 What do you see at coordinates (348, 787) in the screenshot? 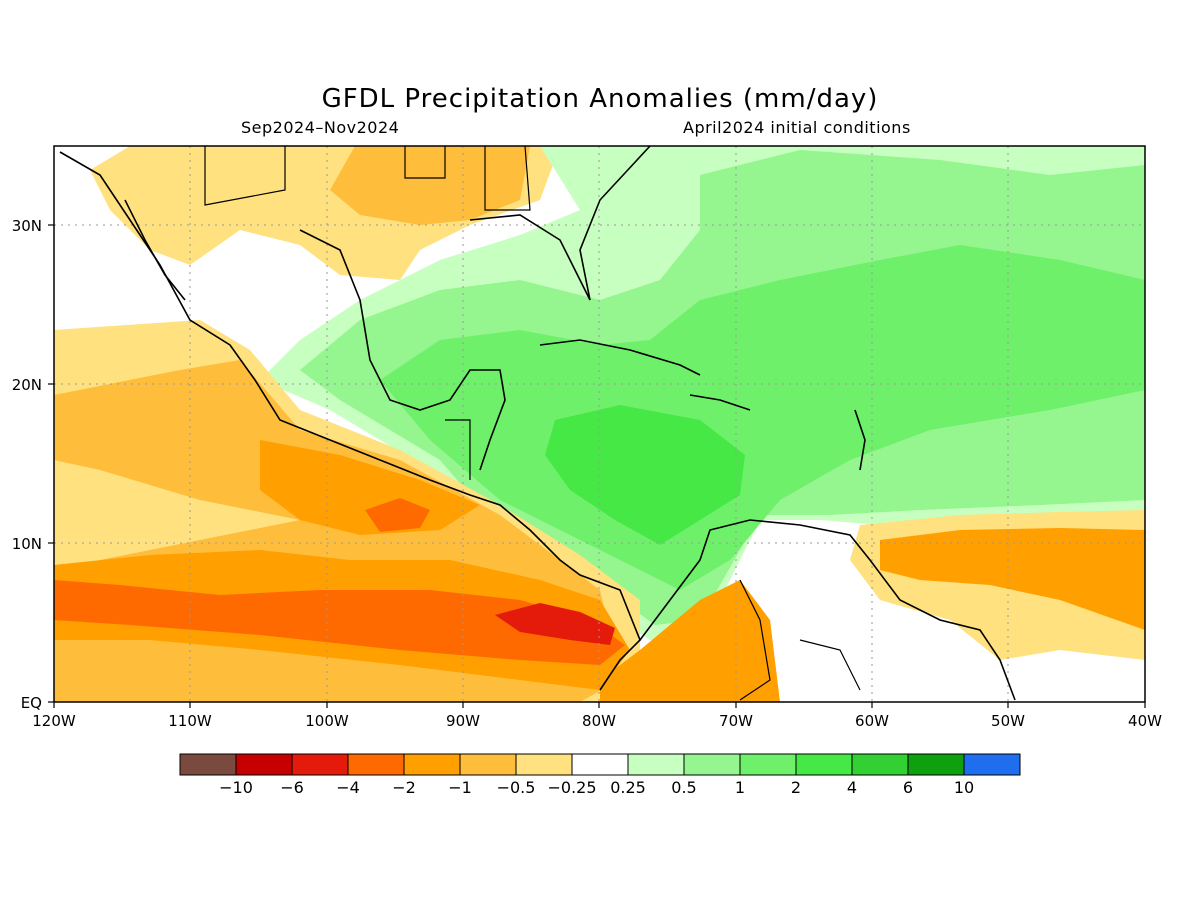
I see `colorbar-label: −4` at bounding box center [348, 787].